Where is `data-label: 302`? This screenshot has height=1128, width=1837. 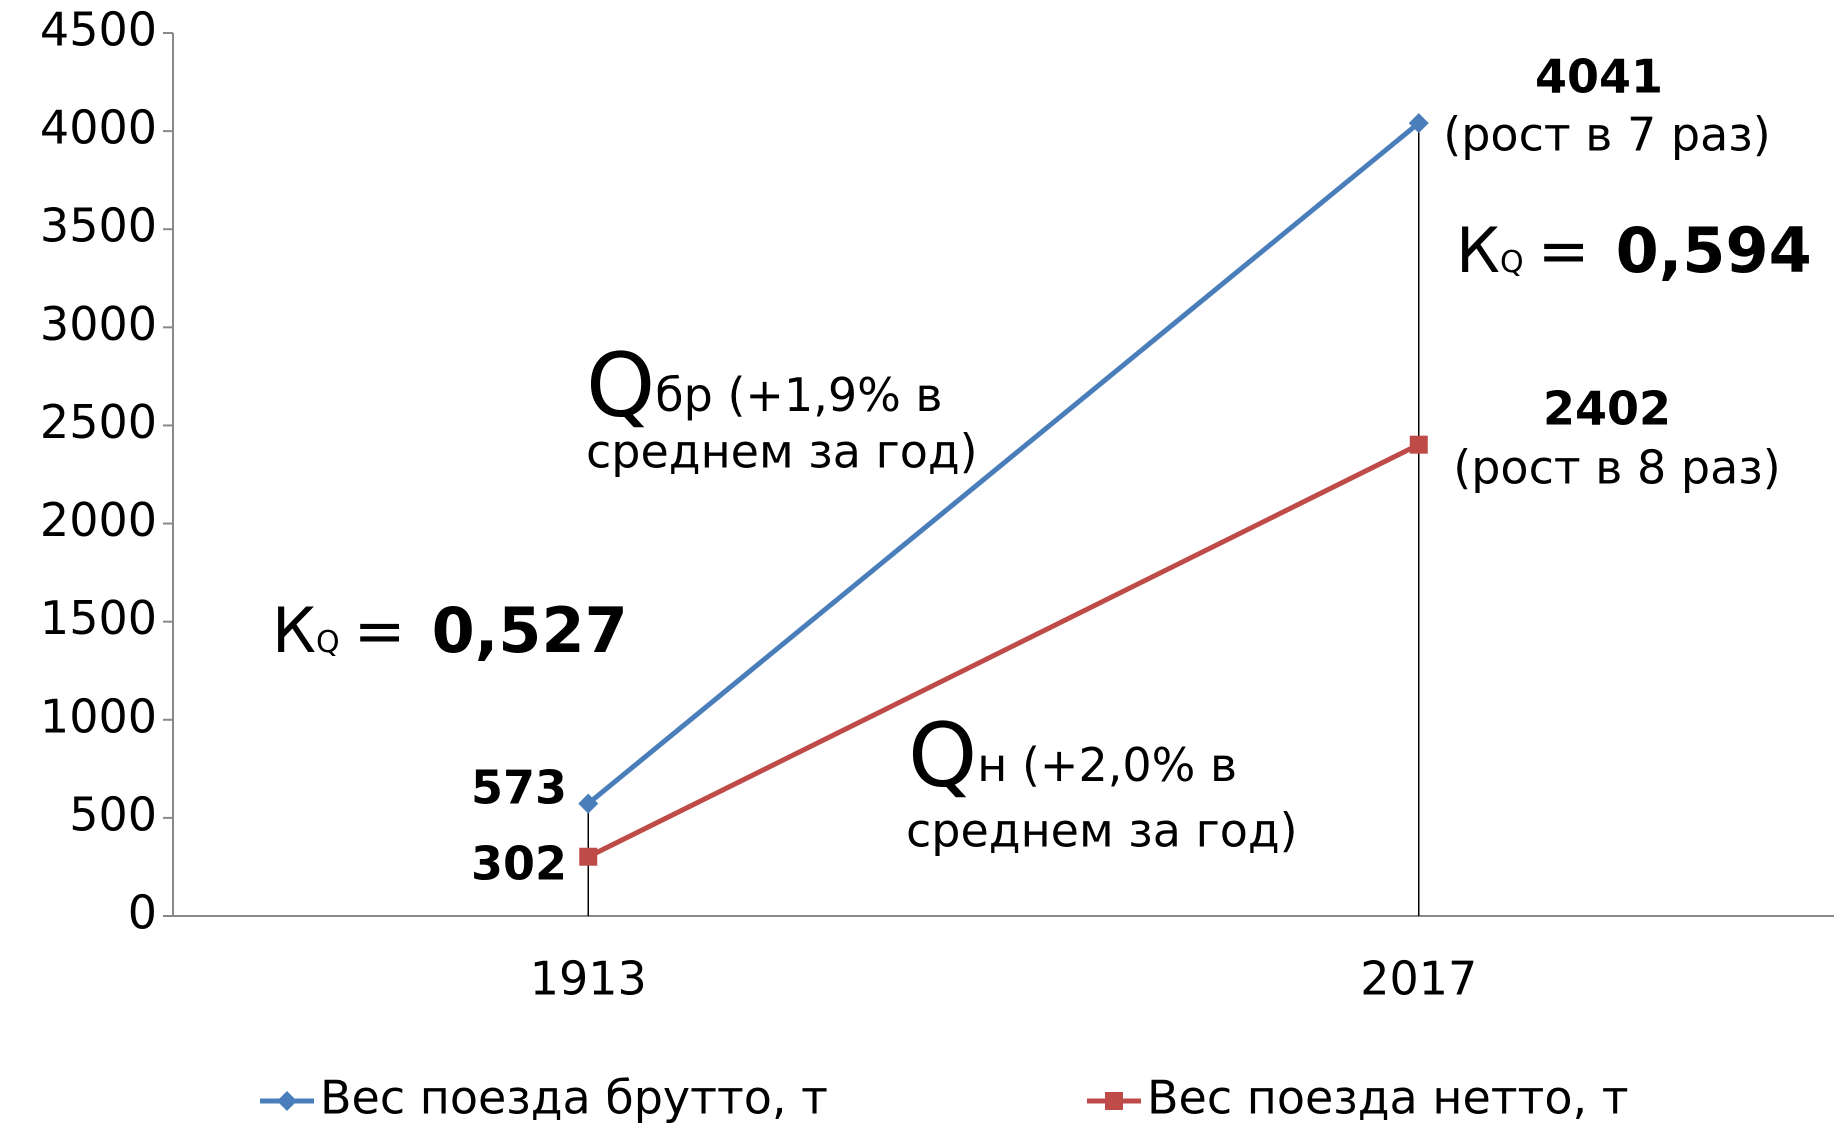 data-label: 302 is located at coordinates (519, 864).